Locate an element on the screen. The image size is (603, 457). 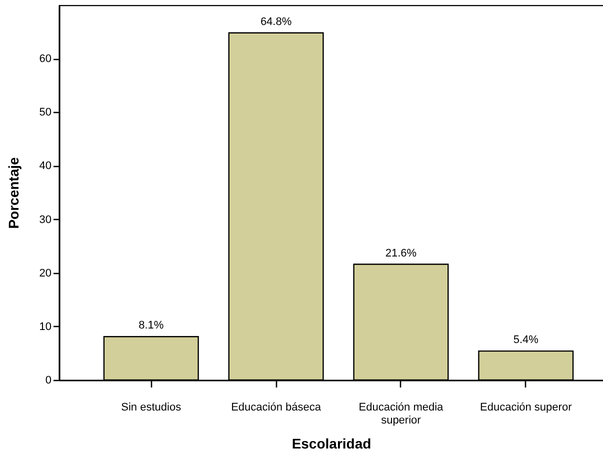
y-tick-label: 10 is located at coordinates (45, 326).